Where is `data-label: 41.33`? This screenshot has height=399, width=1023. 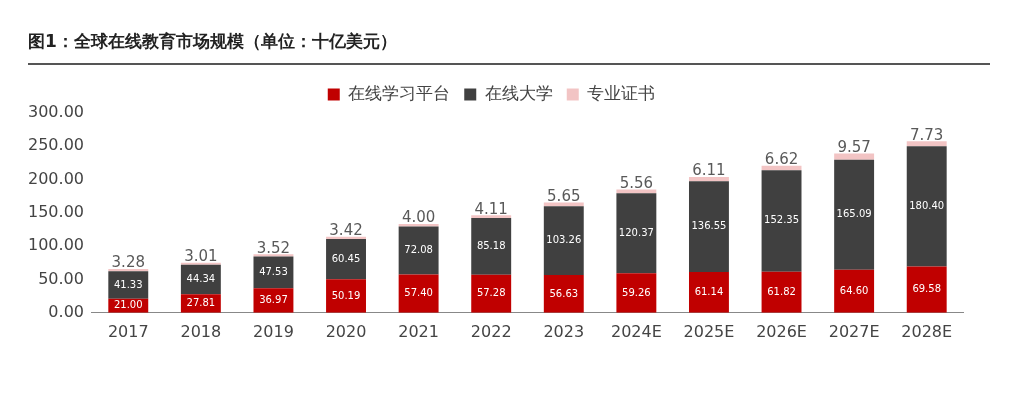
data-label: 41.33 is located at coordinates (128, 284).